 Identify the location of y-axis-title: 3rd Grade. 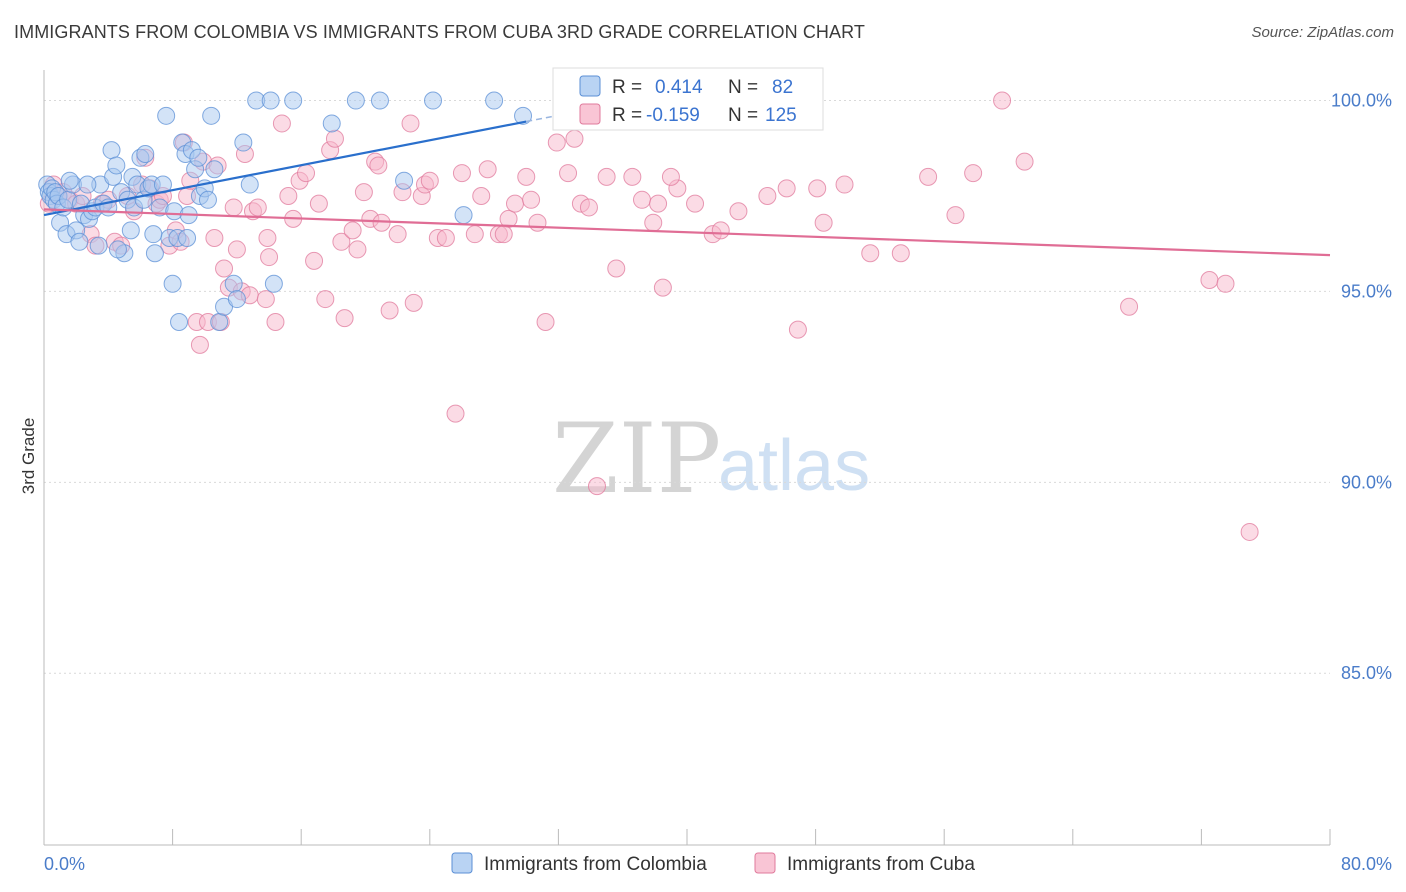
(28, 456).